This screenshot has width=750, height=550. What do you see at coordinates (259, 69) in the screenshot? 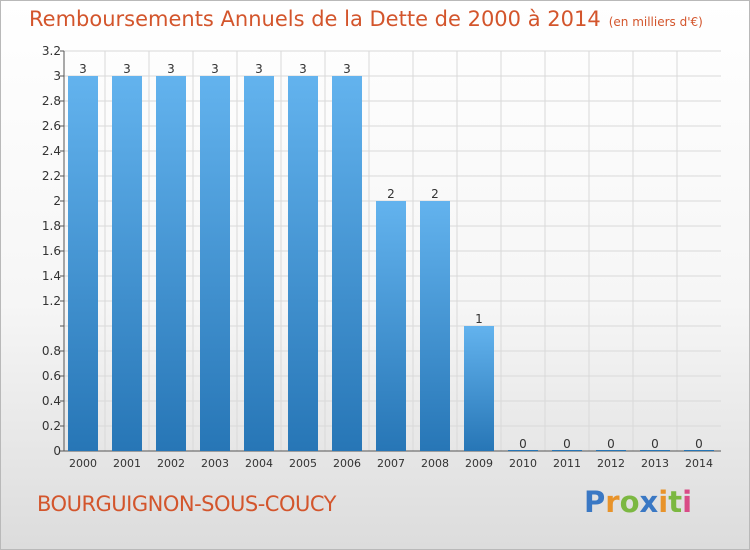
I see `data-label-2004: 3` at bounding box center [259, 69].